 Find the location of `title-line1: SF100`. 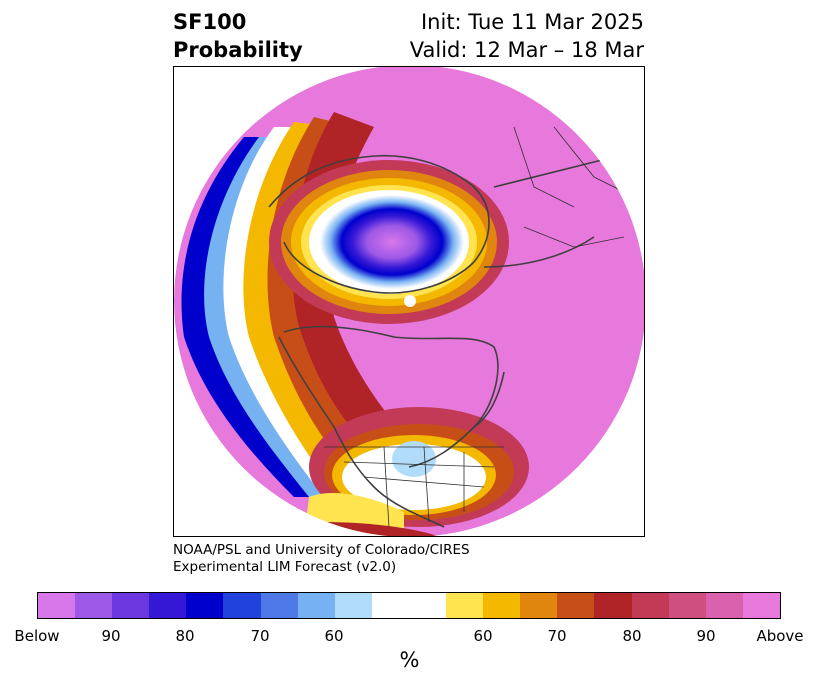

title-line1: SF100 is located at coordinates (210, 22).